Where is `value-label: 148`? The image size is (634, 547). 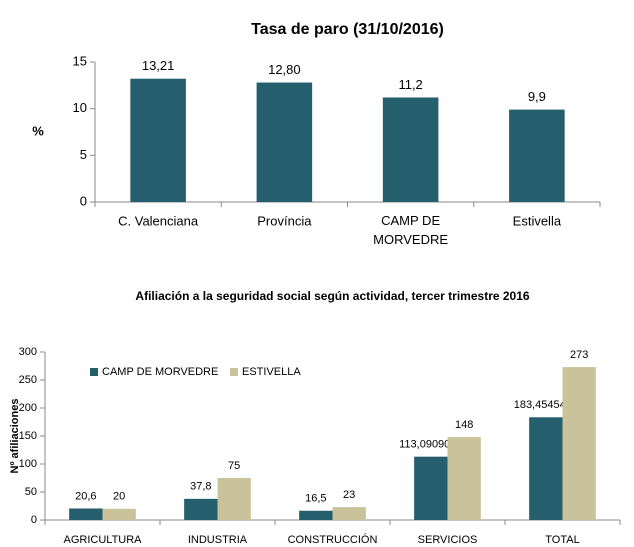
value-label: 148 is located at coordinates (464, 425).